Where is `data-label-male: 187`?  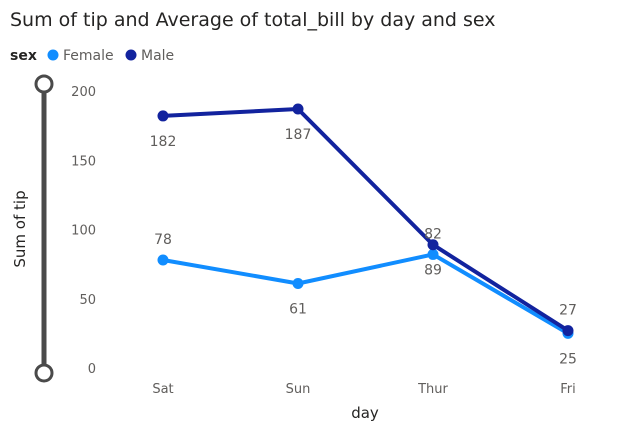
data-label-male: 187 is located at coordinates (298, 135).